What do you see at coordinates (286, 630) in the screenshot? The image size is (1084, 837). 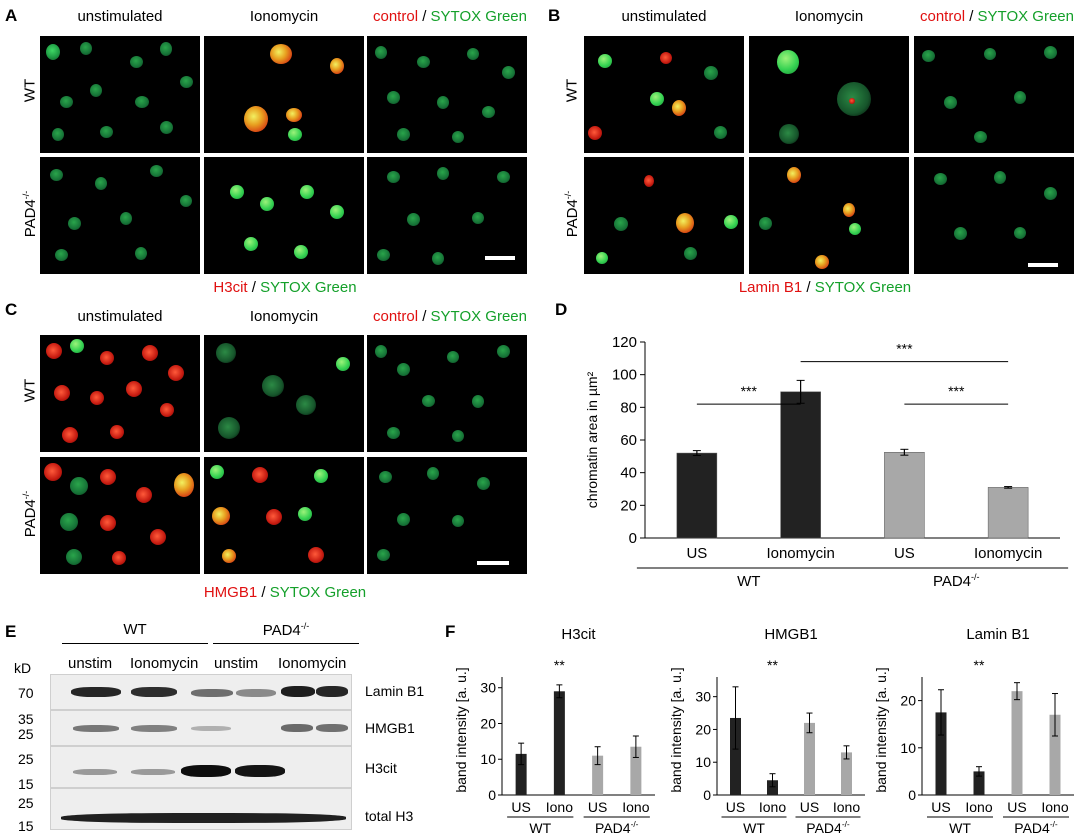 I see `blot-group-pad4: PAD4-/-` at bounding box center [286, 630].